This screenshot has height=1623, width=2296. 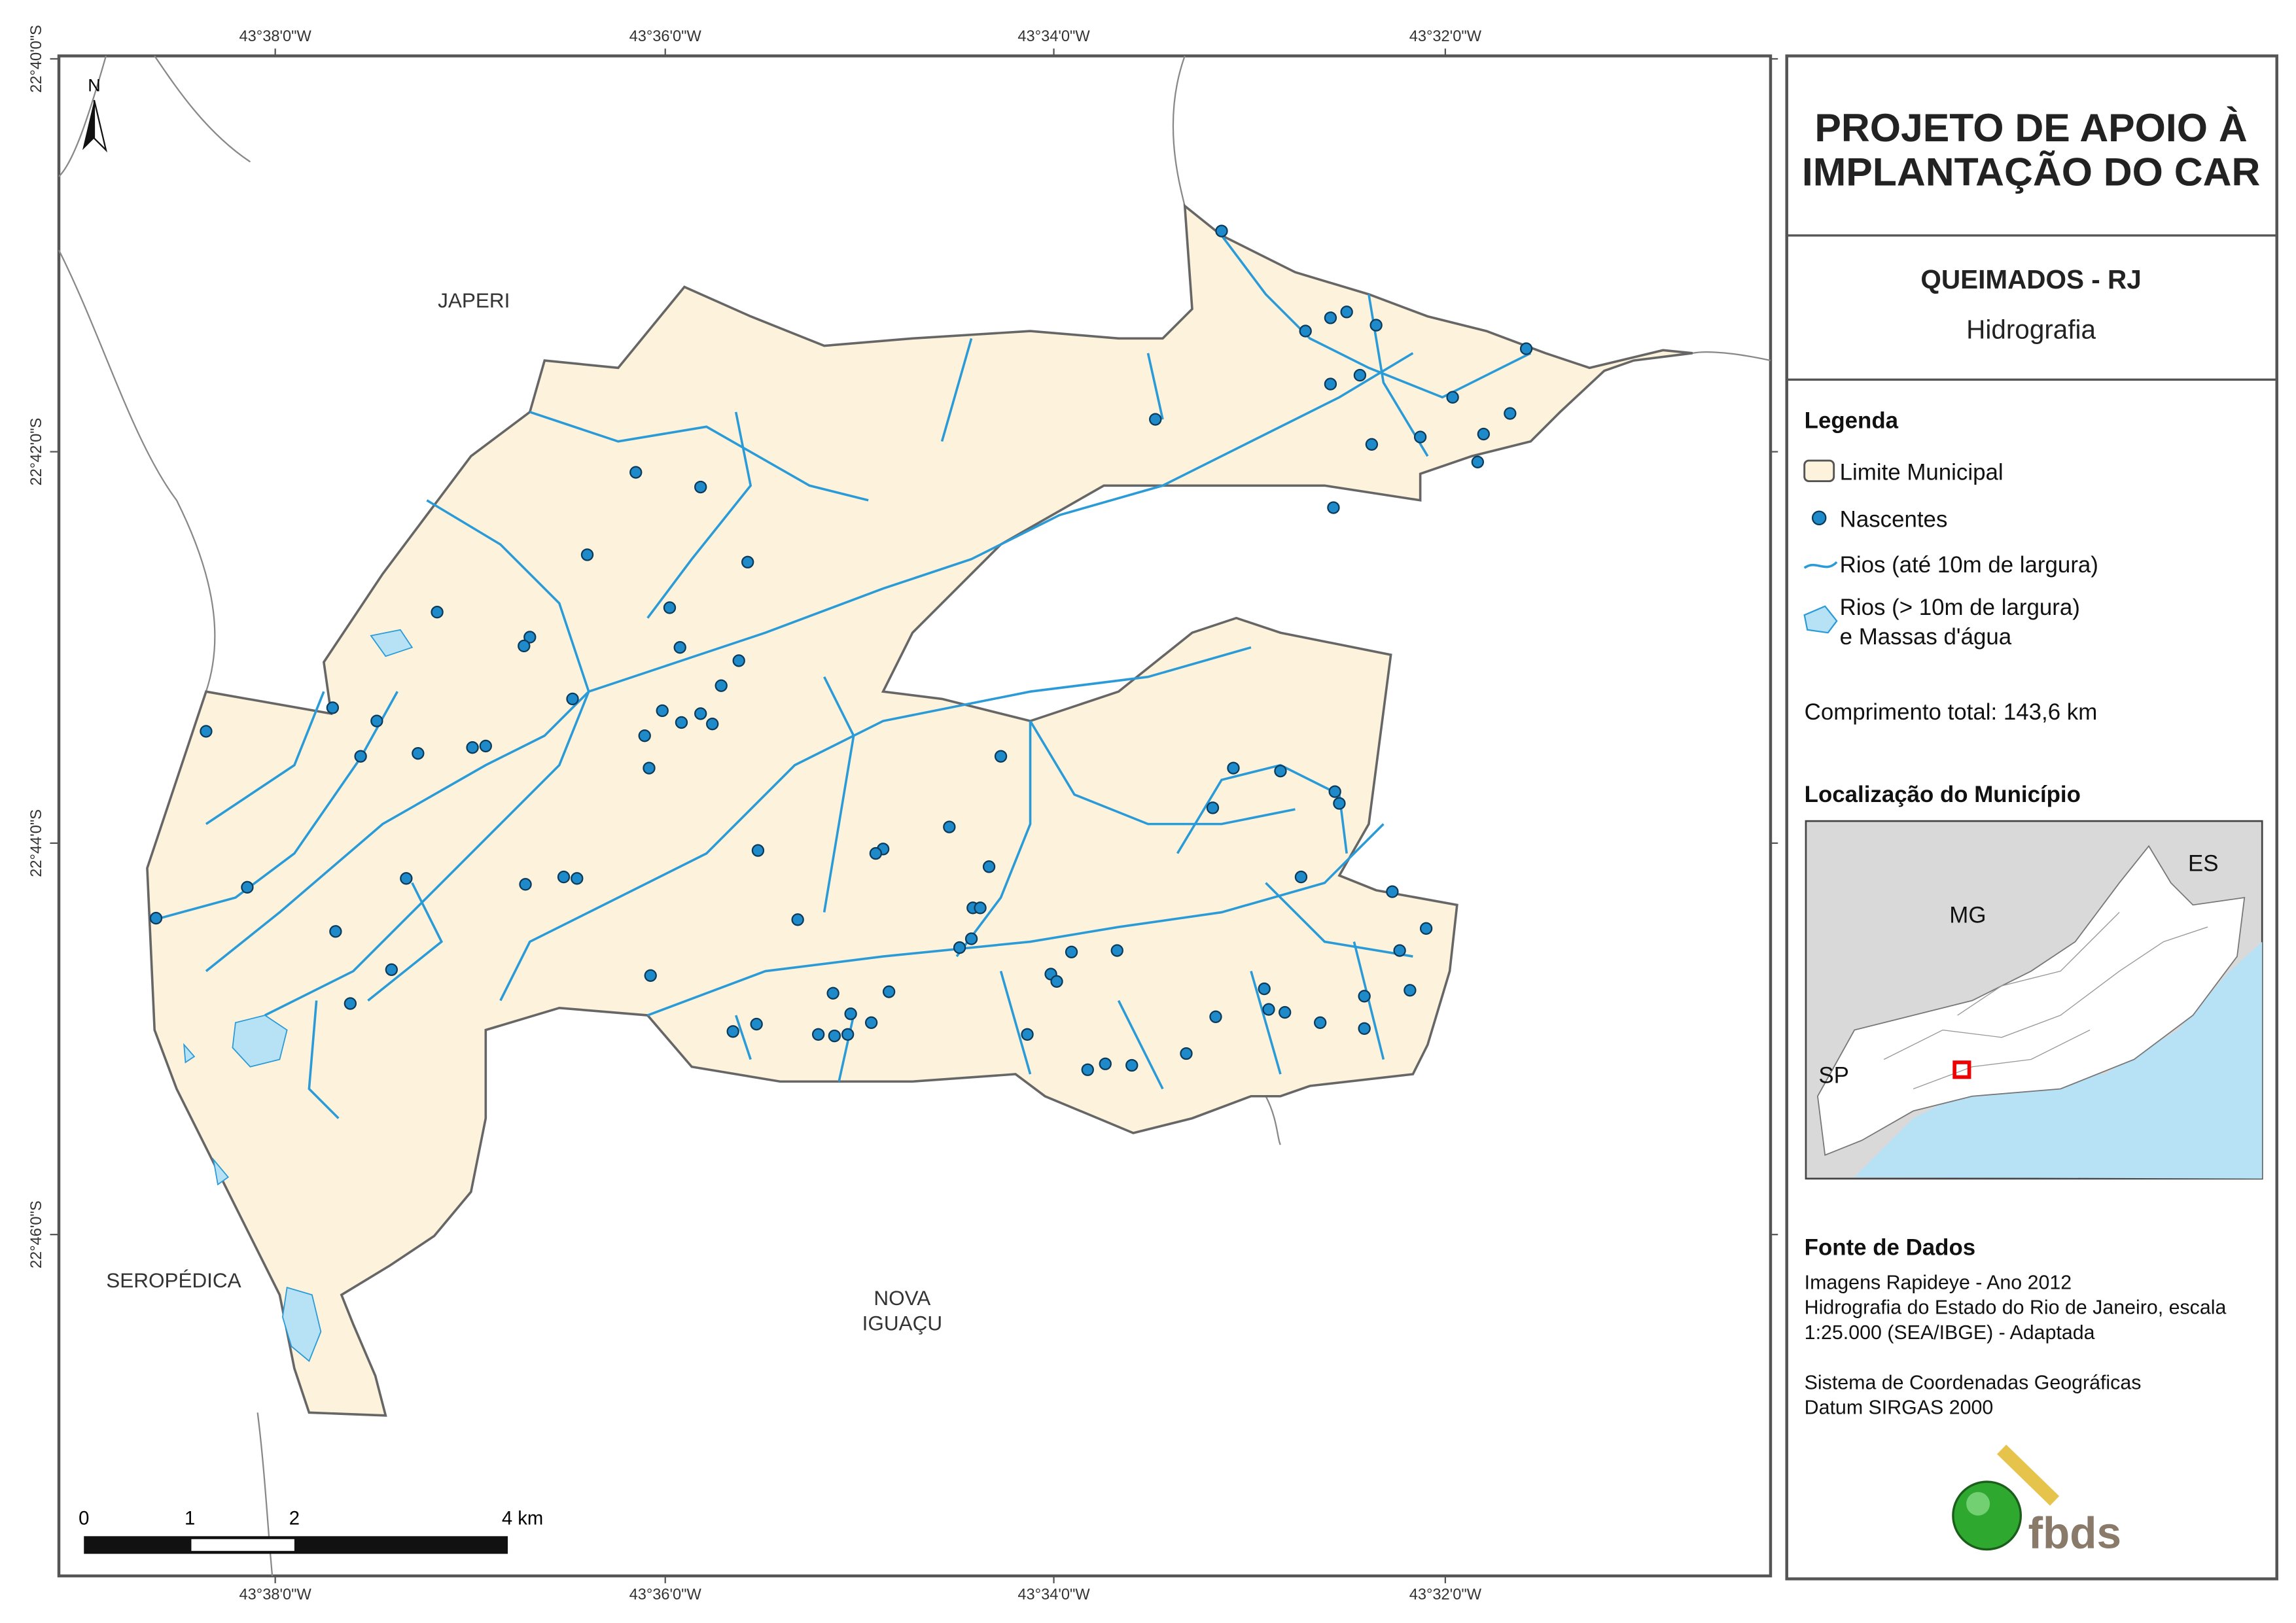 I want to click on place-label: JAPERI, so click(x=474, y=300).